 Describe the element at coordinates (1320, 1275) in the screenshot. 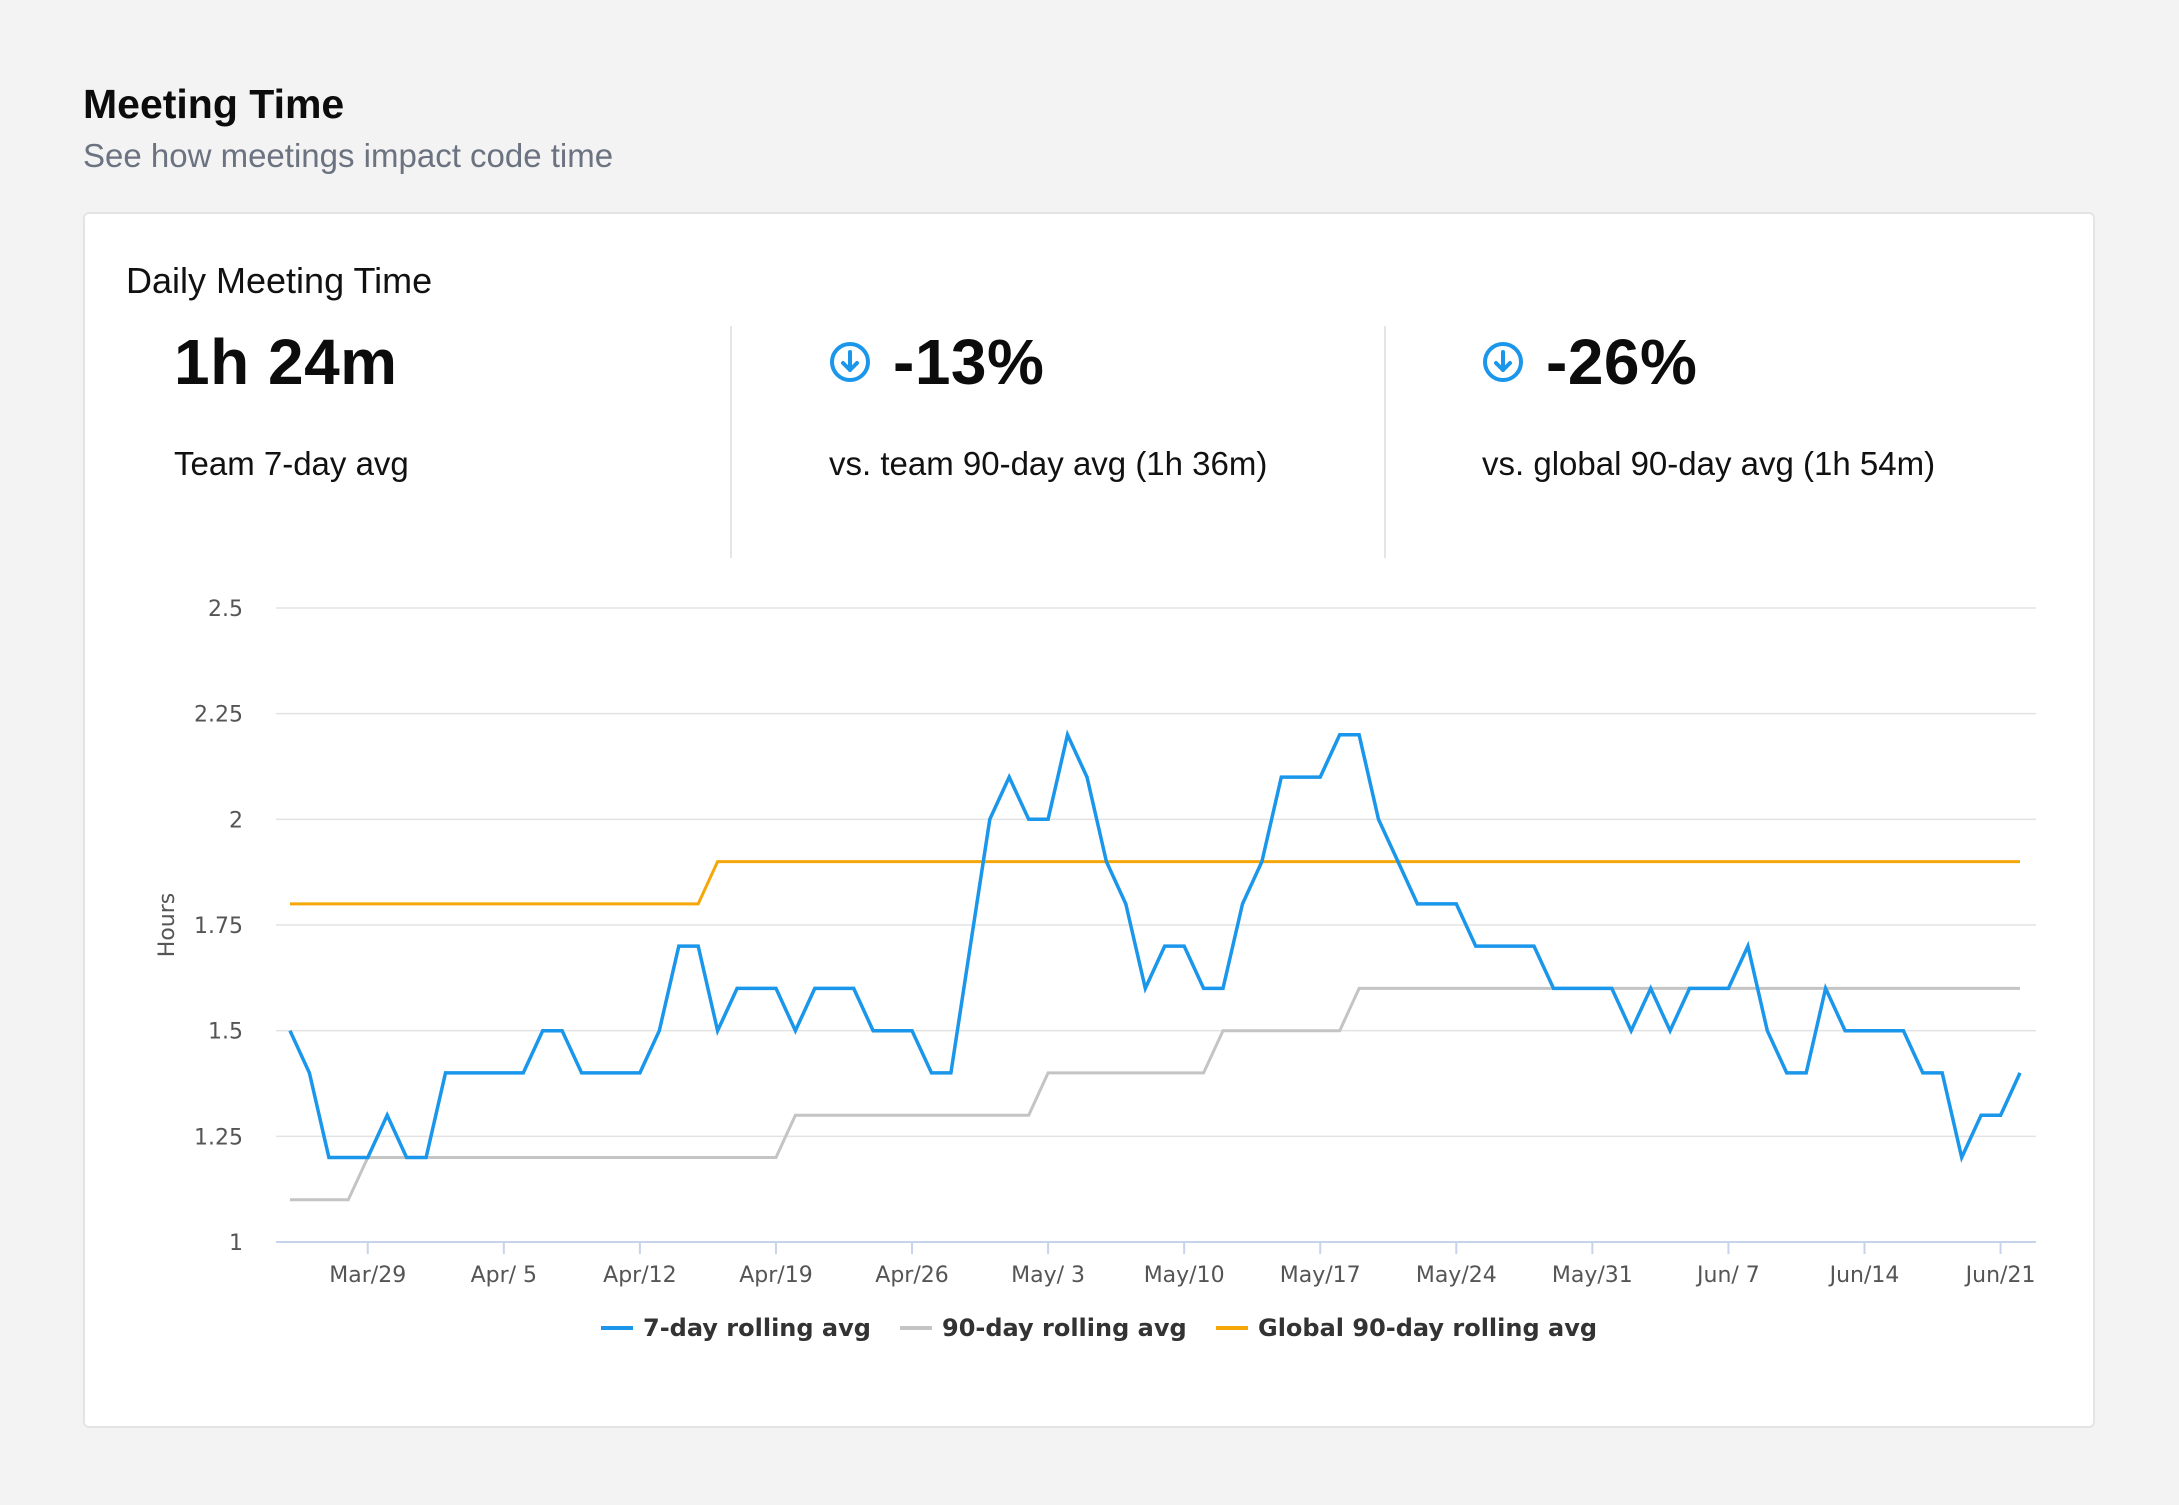

I see `x-tick-label: May/17` at that location.